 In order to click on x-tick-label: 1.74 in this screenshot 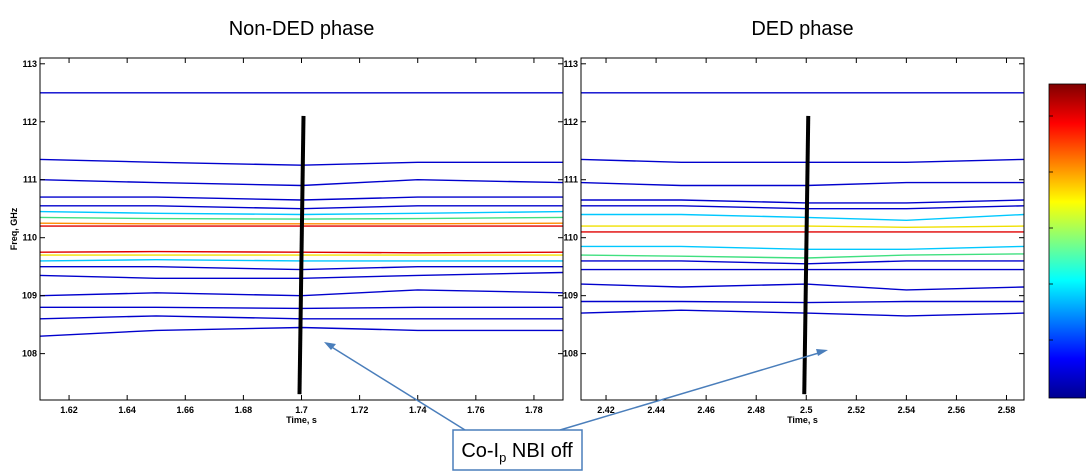, I will do `click(418, 410)`.